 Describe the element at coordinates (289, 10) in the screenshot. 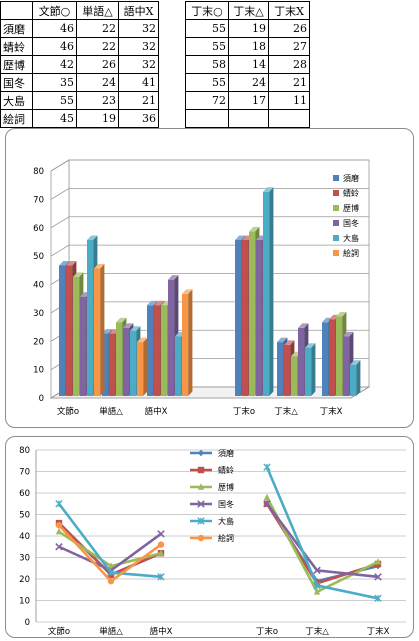

I see `column-header: 丁末X` at that location.